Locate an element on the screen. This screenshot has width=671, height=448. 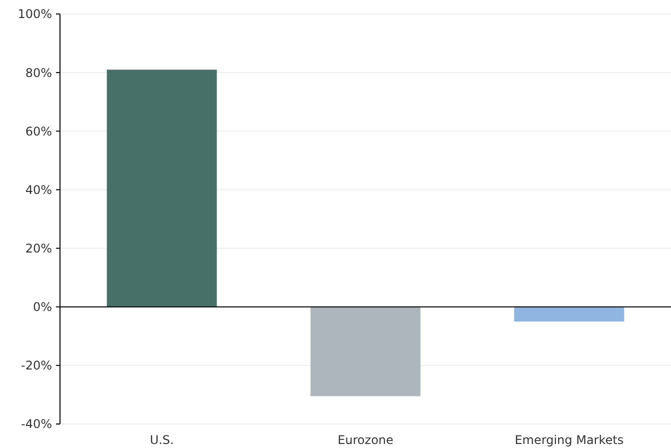
x-tick-label: Emerging Markets is located at coordinates (569, 440).